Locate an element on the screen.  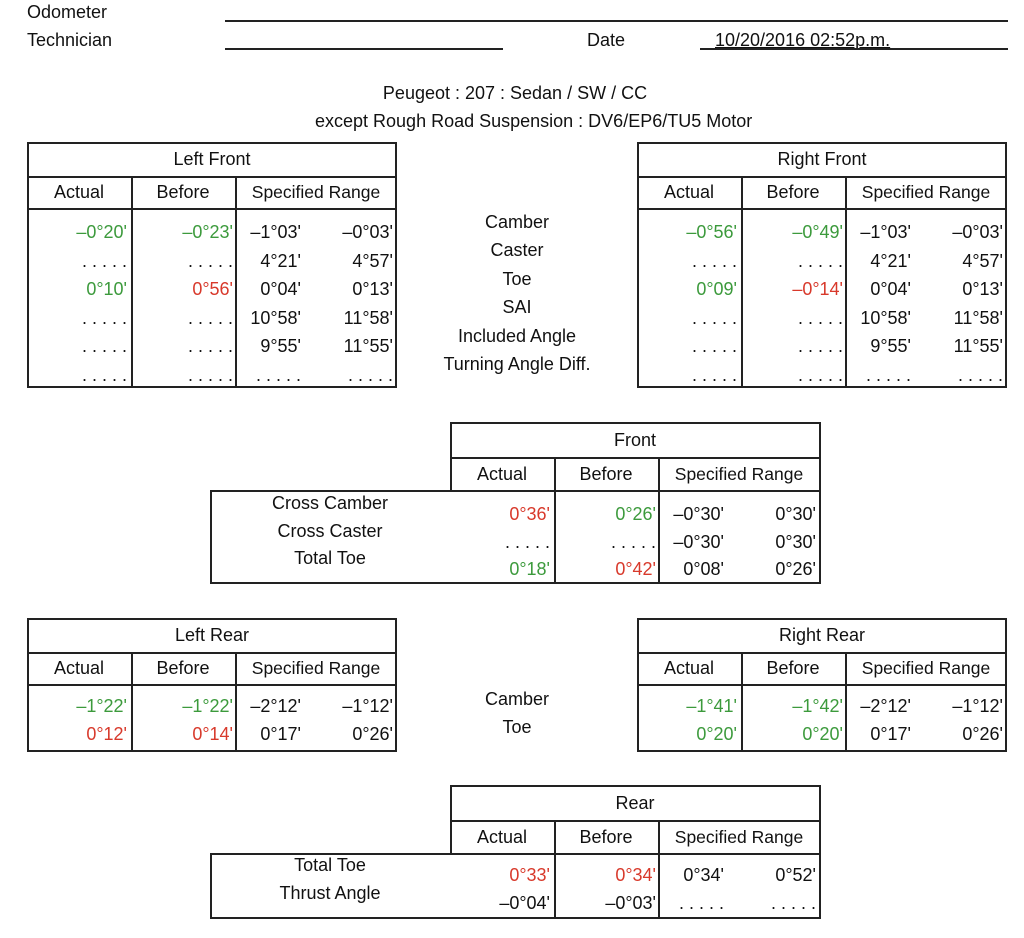
vehicle-line: Peugeot : 207 : Sedan / SW / CC is located at coordinates (515, 93).